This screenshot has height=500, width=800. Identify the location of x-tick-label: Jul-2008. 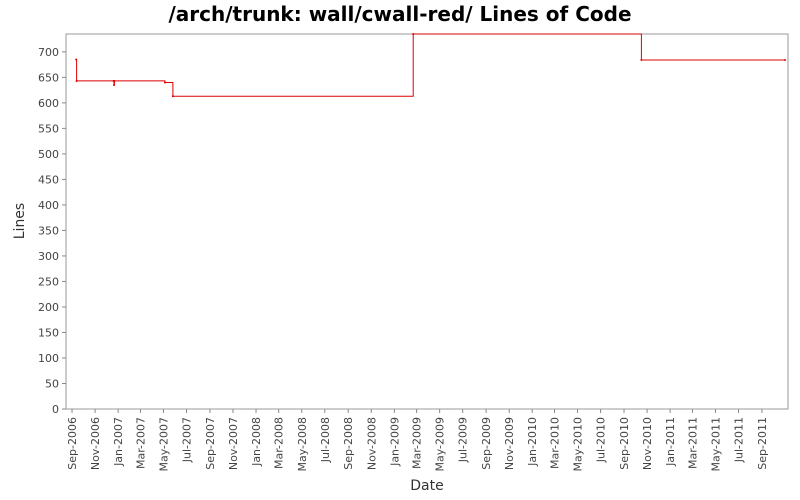
(325, 440).